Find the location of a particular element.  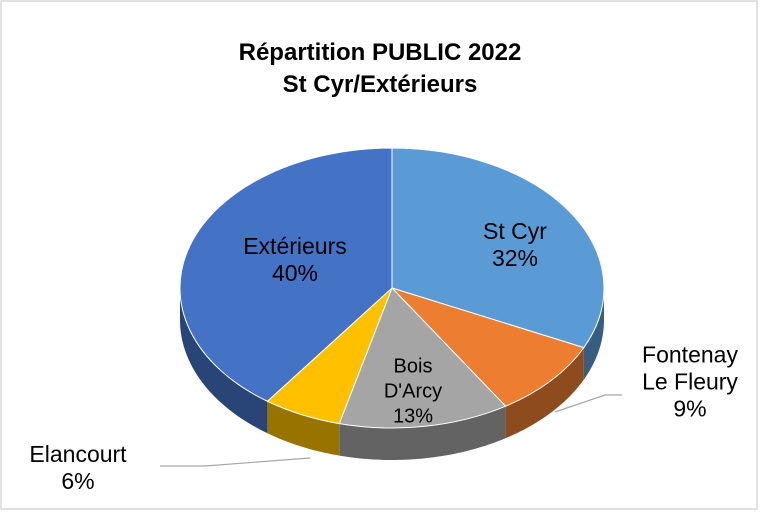

data-label: Bois D'Arcy 13% is located at coordinates (413, 392).